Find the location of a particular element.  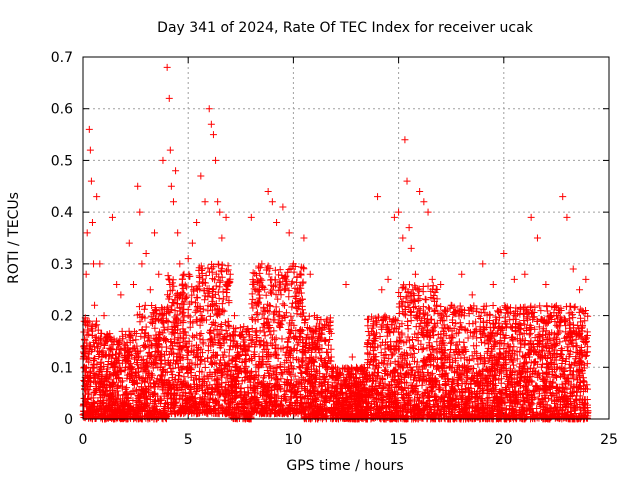

y-tick-label: 0.6 is located at coordinates (62, 110).